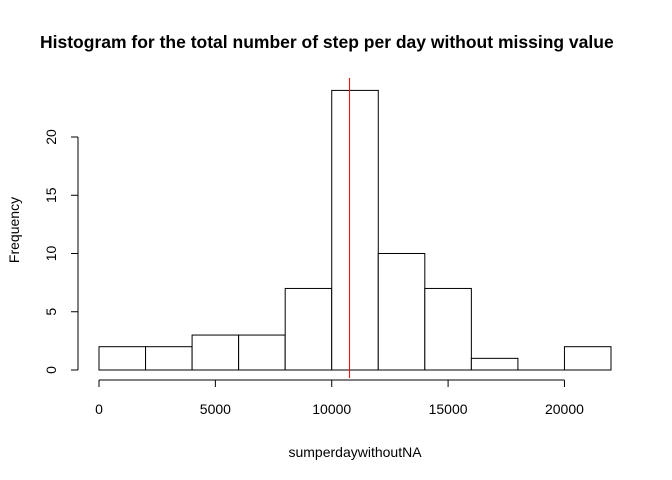 The image size is (672, 480). I want to click on x-tick-label: 10000, so click(331, 409).